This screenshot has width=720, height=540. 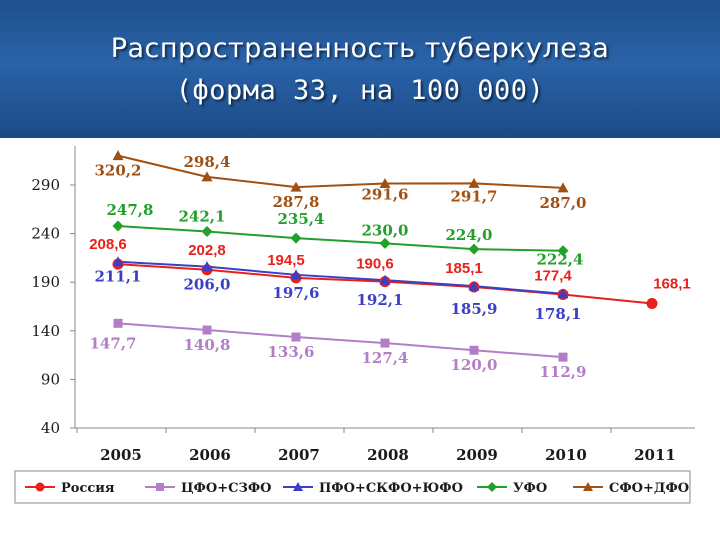 What do you see at coordinates (474, 309) in the screenshot?
I see `data-label: 185,9` at bounding box center [474, 309].